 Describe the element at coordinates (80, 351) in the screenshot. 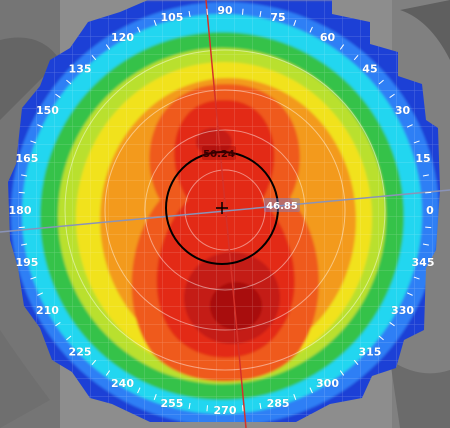

I see `degree-label: 225` at that location.